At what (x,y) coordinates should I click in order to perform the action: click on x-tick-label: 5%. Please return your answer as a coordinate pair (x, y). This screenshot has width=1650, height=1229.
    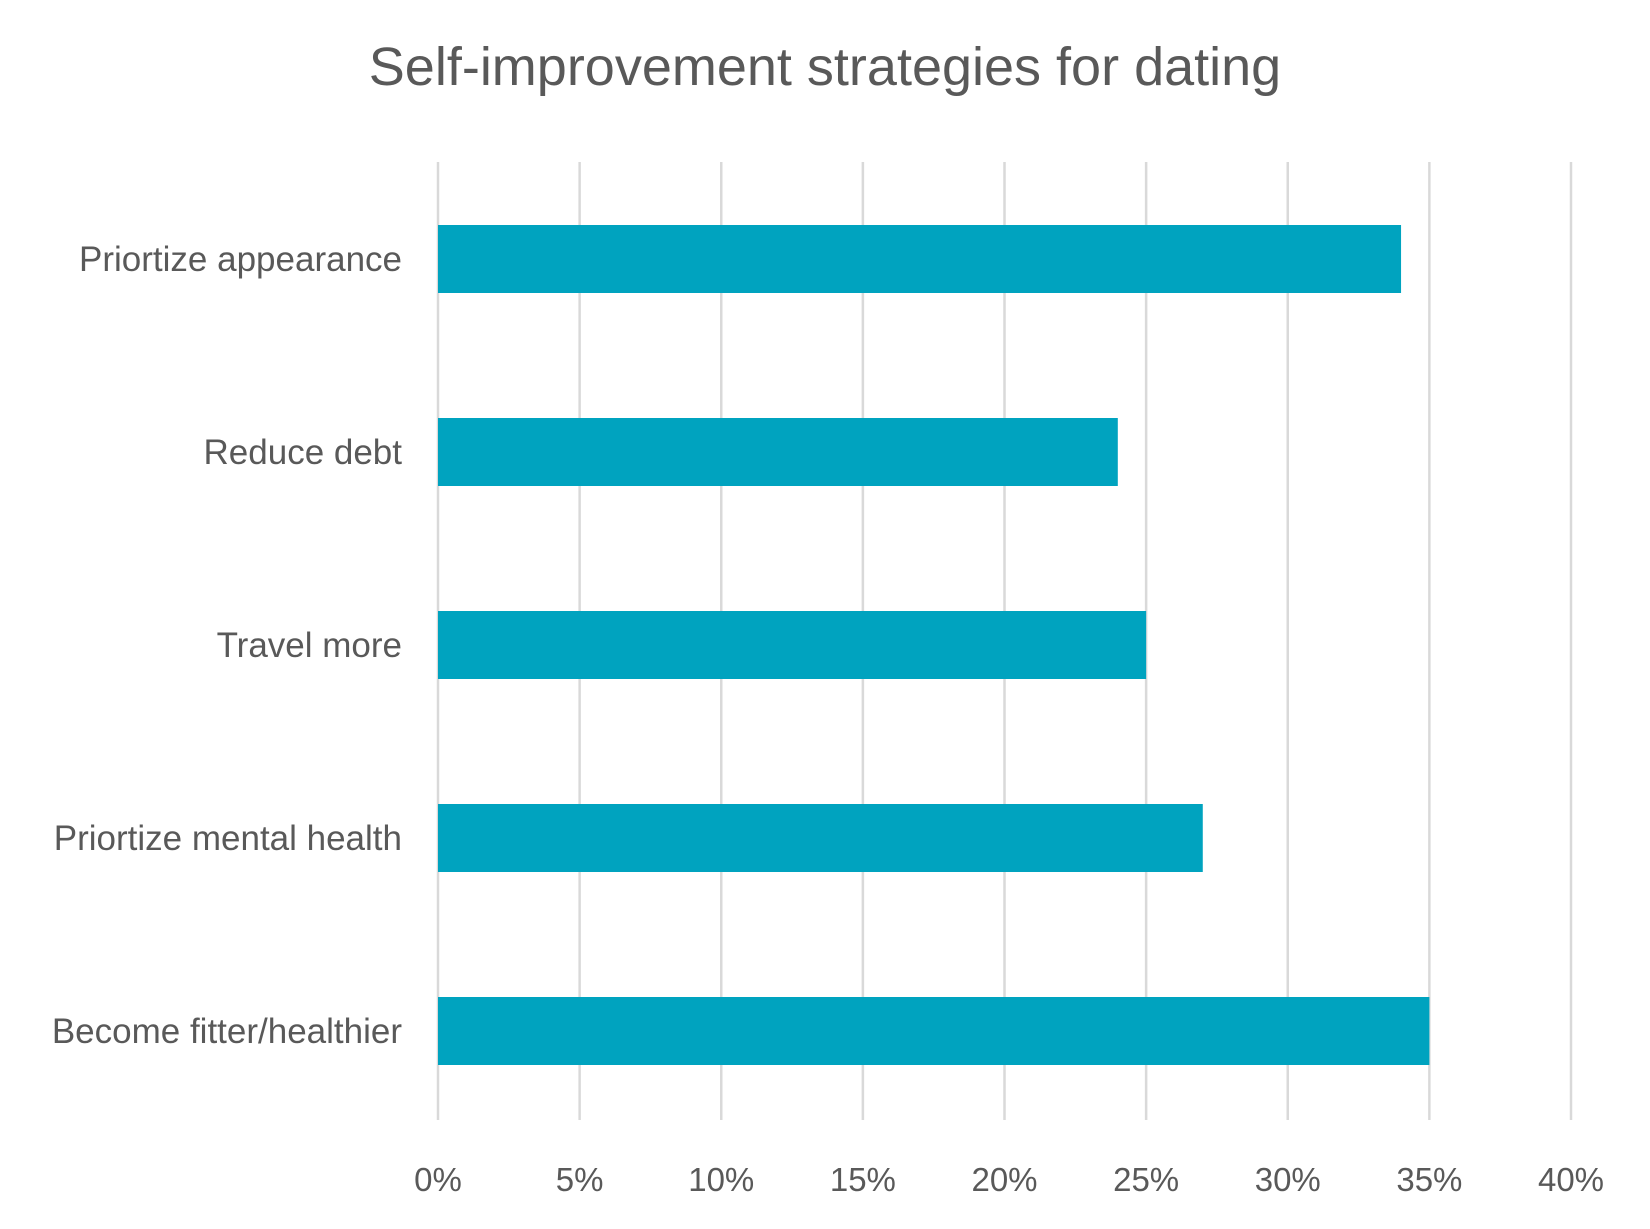
    Looking at the image, I should click on (580, 1179).